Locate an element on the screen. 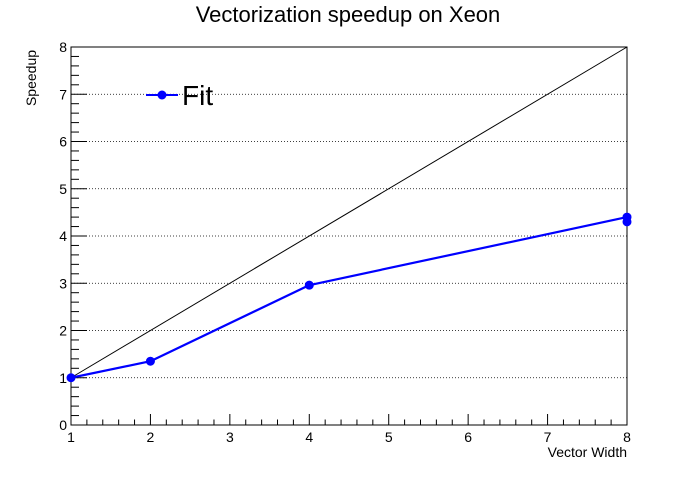  x-tick-label: 6 is located at coordinates (468, 437).